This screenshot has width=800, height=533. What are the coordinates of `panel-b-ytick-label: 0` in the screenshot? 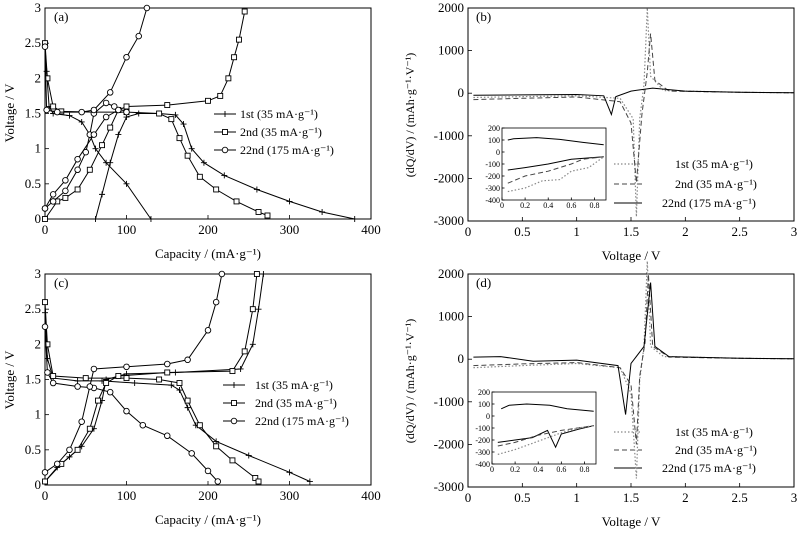 It's located at (461, 92).